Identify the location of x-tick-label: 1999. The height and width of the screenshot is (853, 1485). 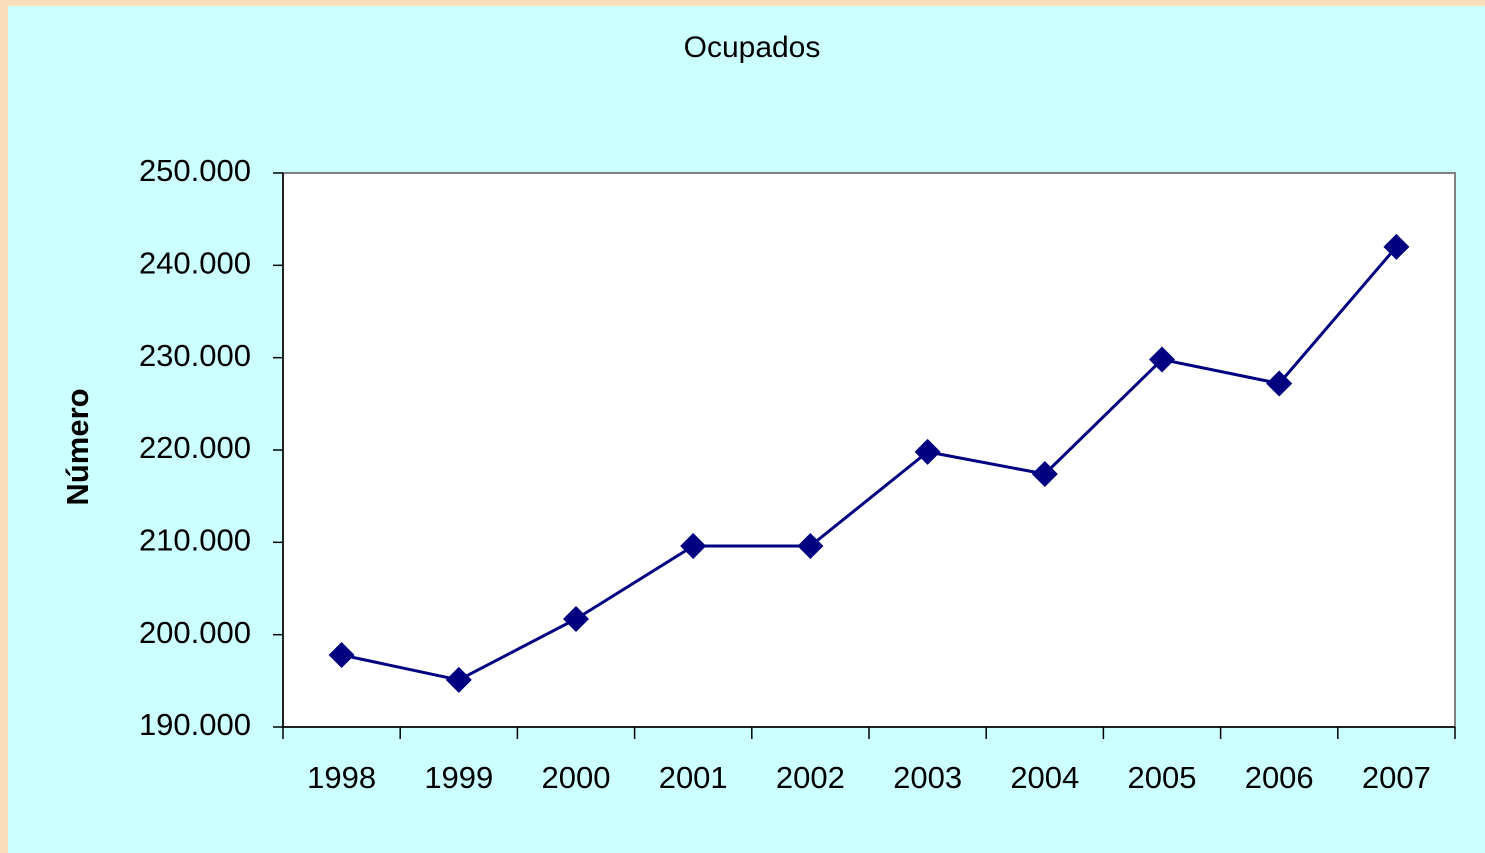
(458, 777).